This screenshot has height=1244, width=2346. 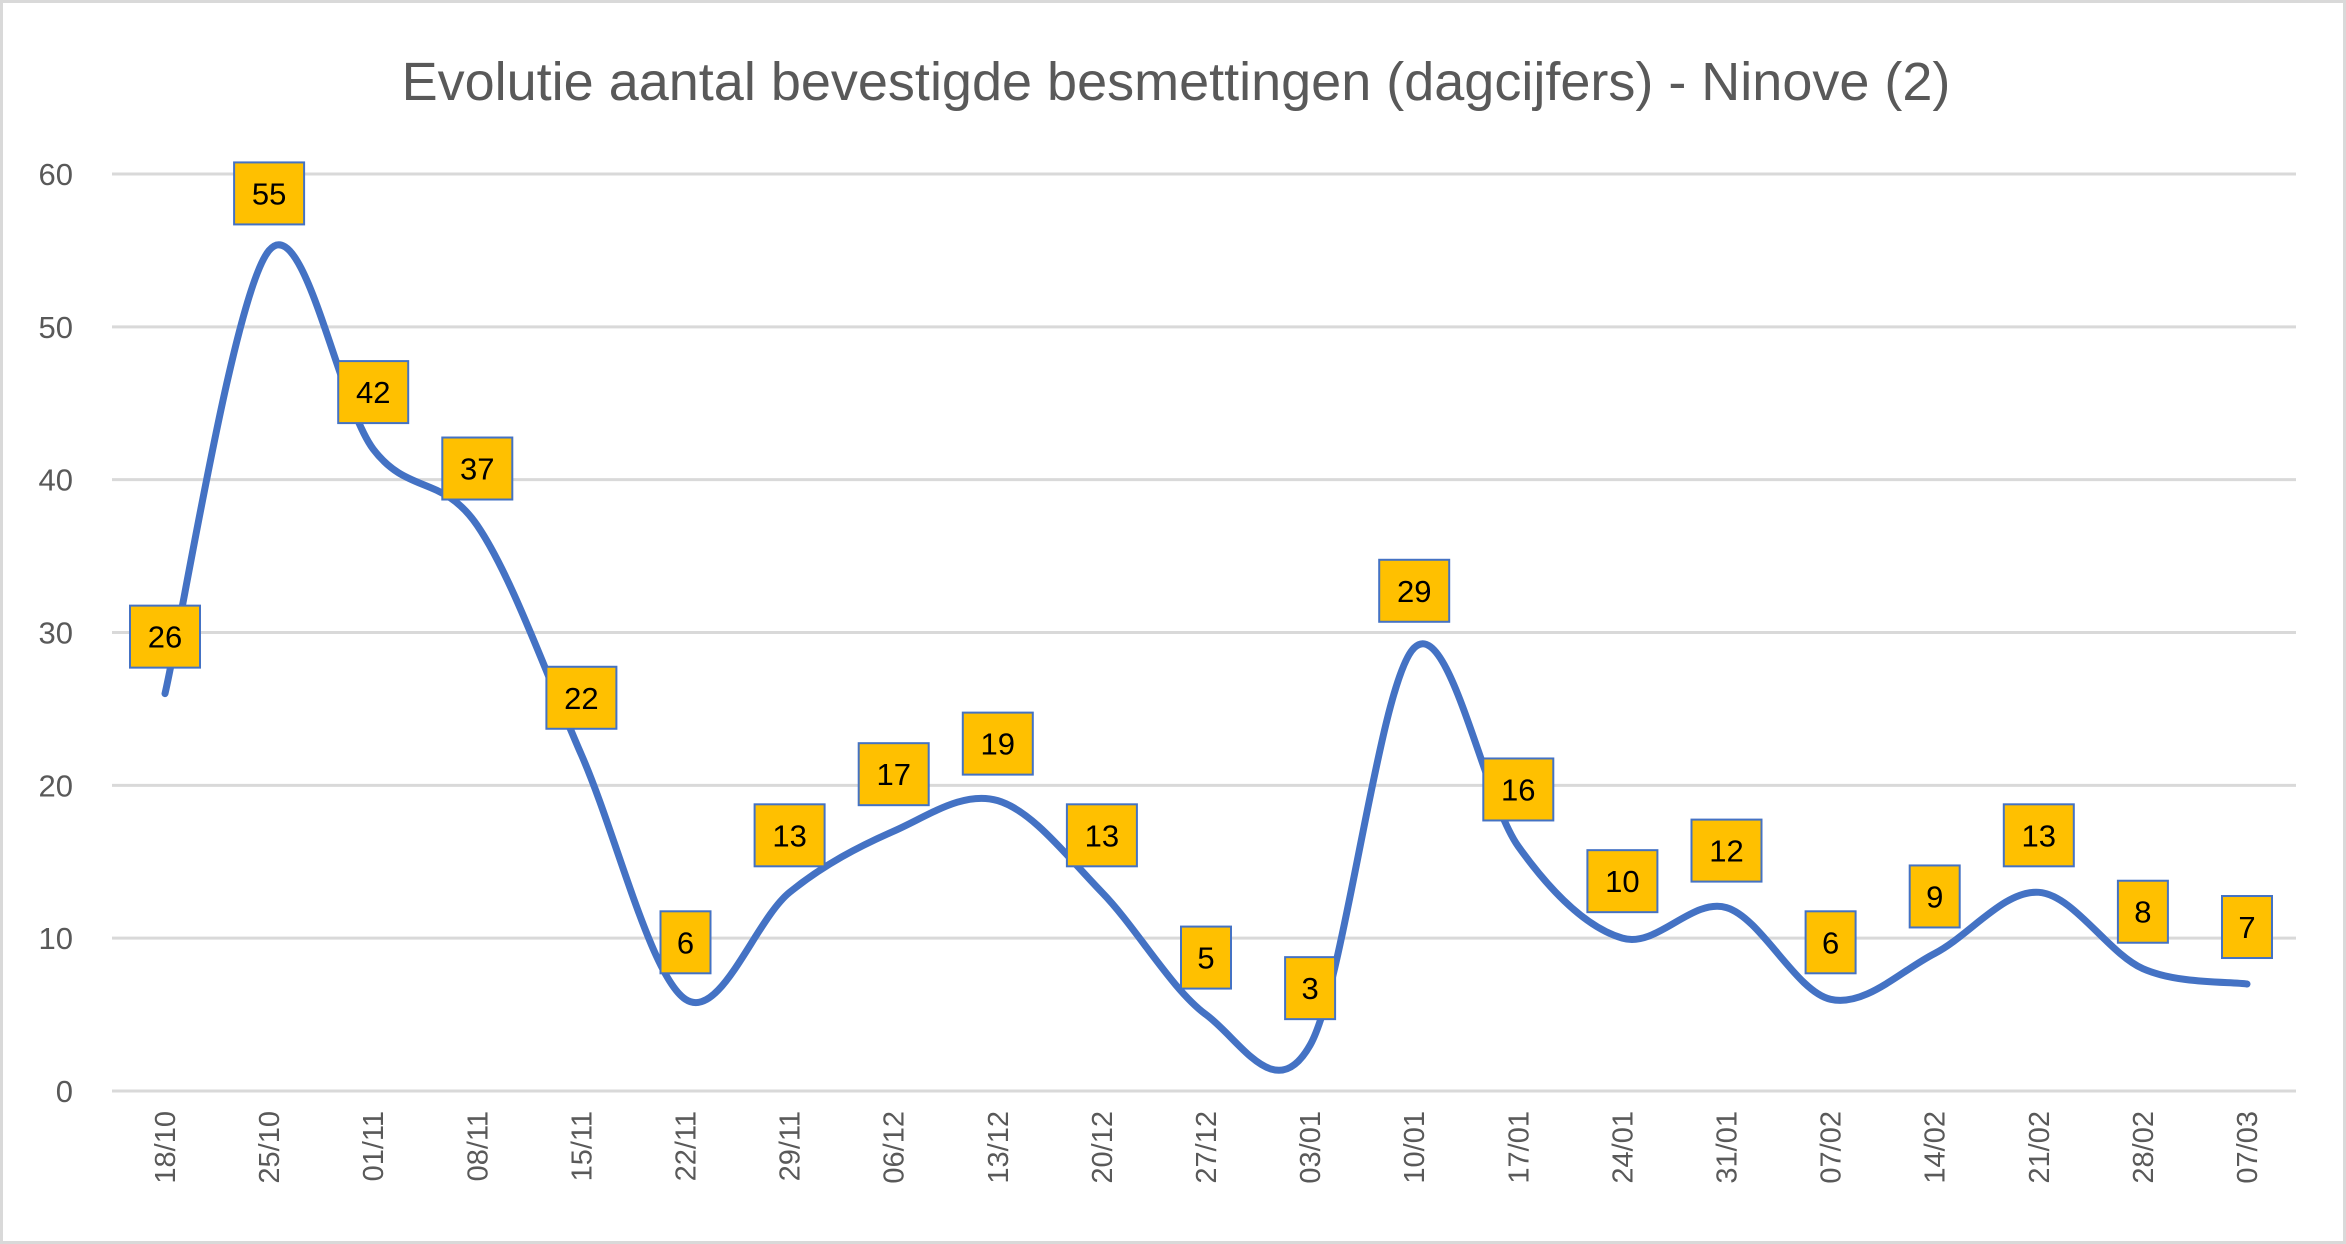 I want to click on data-label: 12, so click(x=1726, y=850).